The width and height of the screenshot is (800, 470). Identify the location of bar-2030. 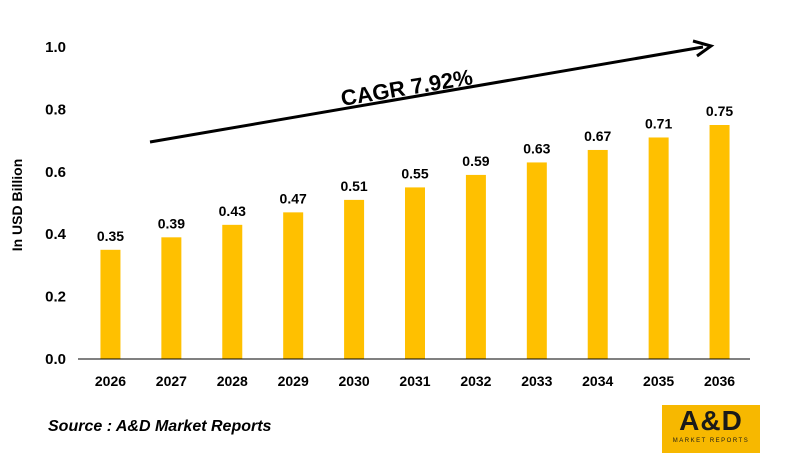
(354, 279).